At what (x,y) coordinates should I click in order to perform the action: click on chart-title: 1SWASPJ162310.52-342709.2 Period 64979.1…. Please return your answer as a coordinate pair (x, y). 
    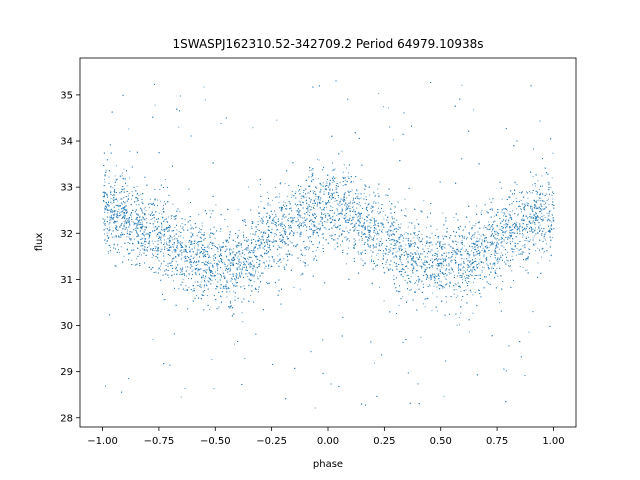
    Looking at the image, I should click on (327, 44).